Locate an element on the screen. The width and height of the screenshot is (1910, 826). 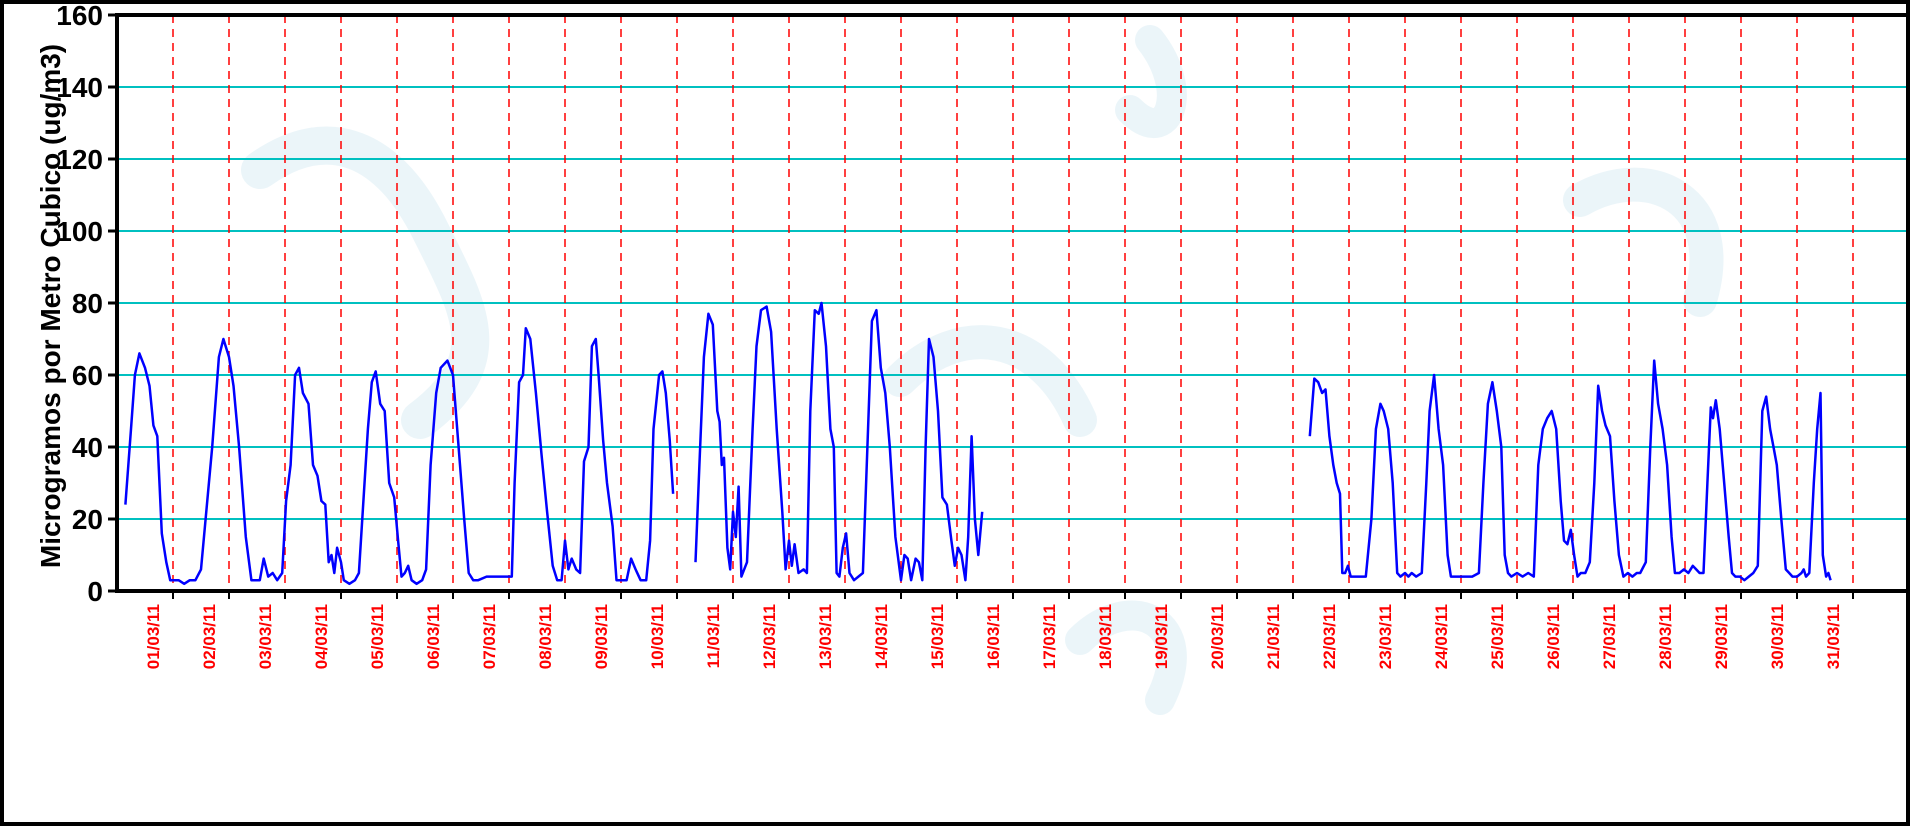
x-tick-label: 14/03/11 is located at coordinates (881, 636).